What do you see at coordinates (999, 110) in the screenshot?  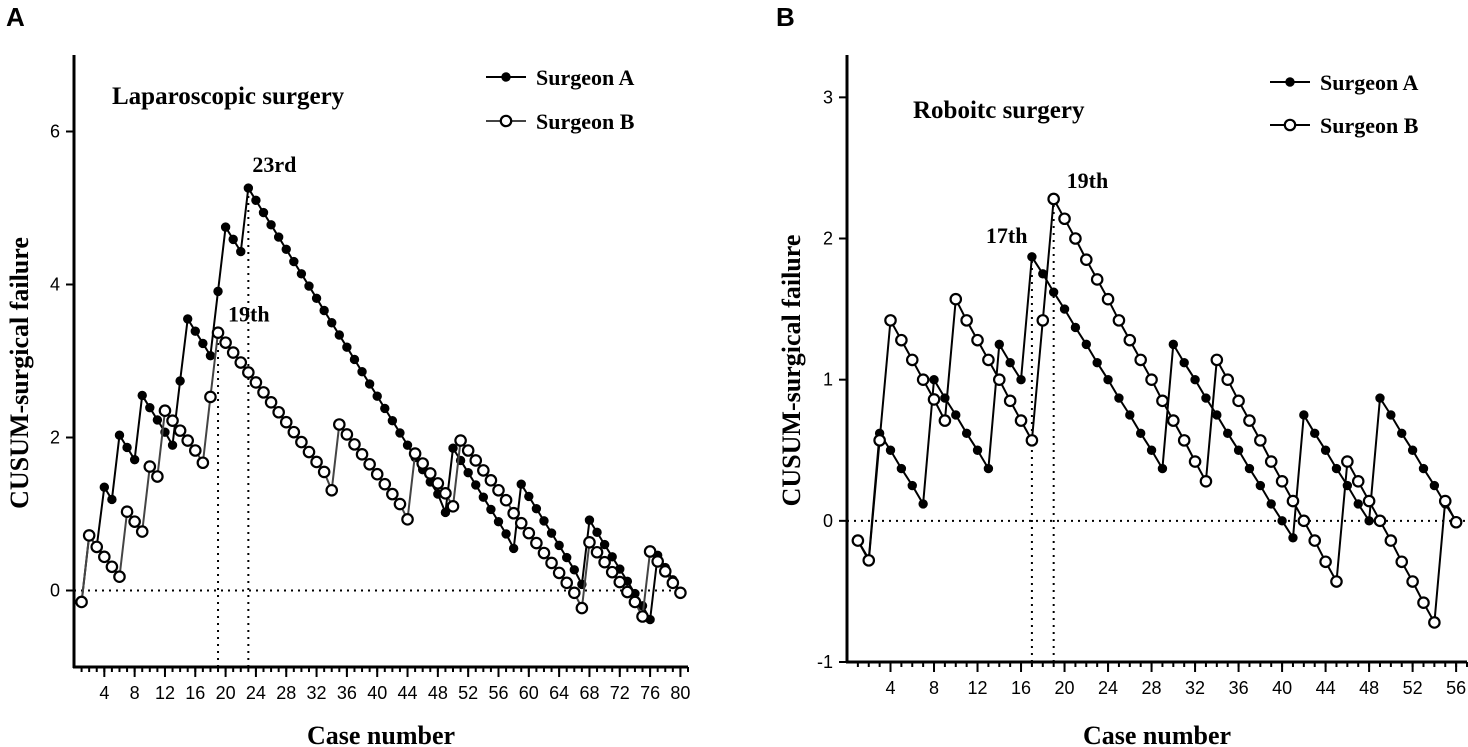 I see `panel-title: Roboitc surgery` at bounding box center [999, 110].